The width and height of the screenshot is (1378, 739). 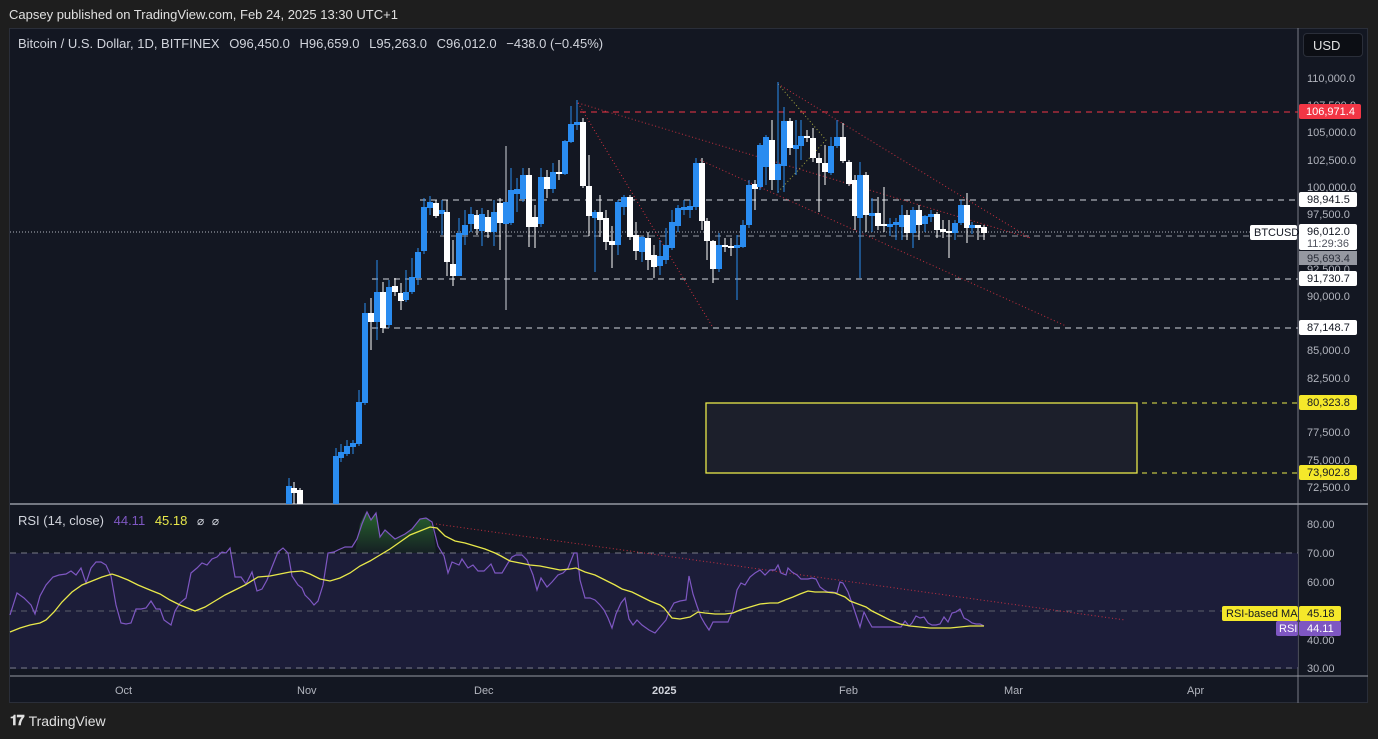 I want to click on price-tick: 90,000.0, so click(x=1328, y=297).